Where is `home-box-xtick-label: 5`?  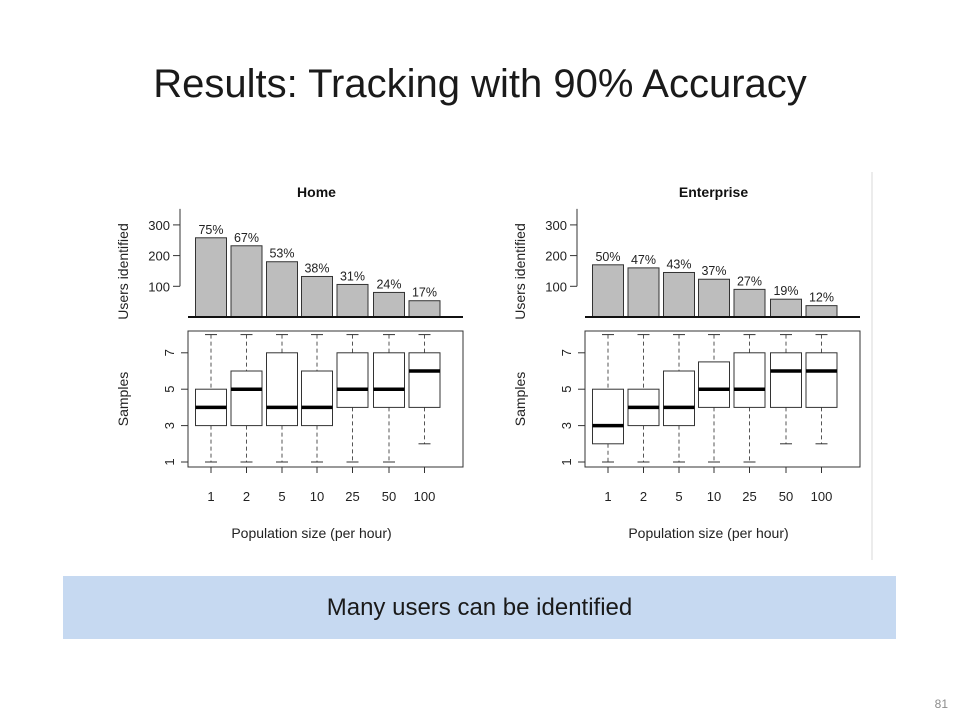
home-box-xtick-label: 5 is located at coordinates (281, 496).